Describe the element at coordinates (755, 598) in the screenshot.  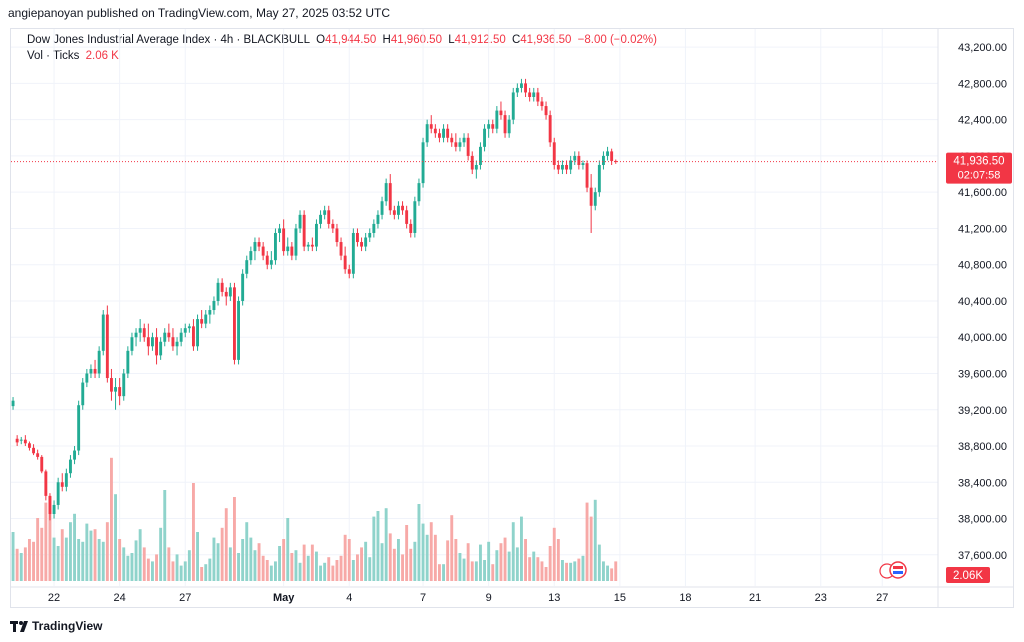
I see `x-tick-label: 21` at that location.